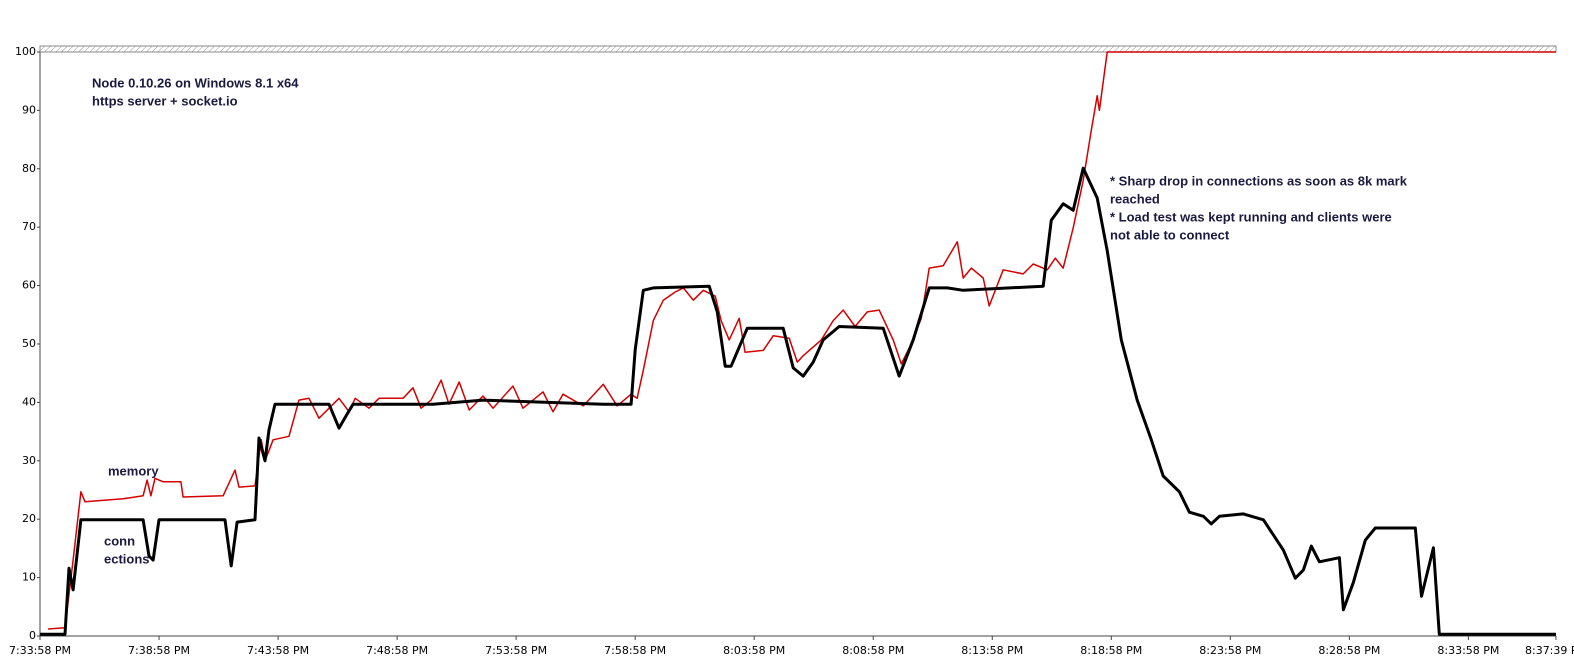  Describe the element at coordinates (133, 470) in the screenshot. I see `annotation: memory` at that location.